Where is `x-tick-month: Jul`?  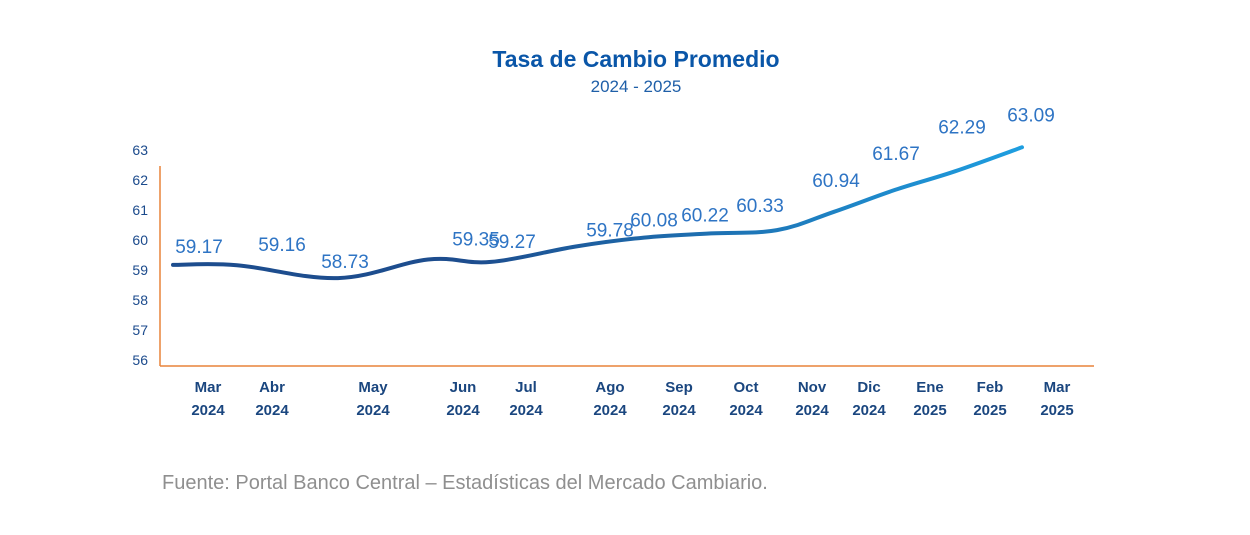 x-tick-month: Jul is located at coordinates (526, 387).